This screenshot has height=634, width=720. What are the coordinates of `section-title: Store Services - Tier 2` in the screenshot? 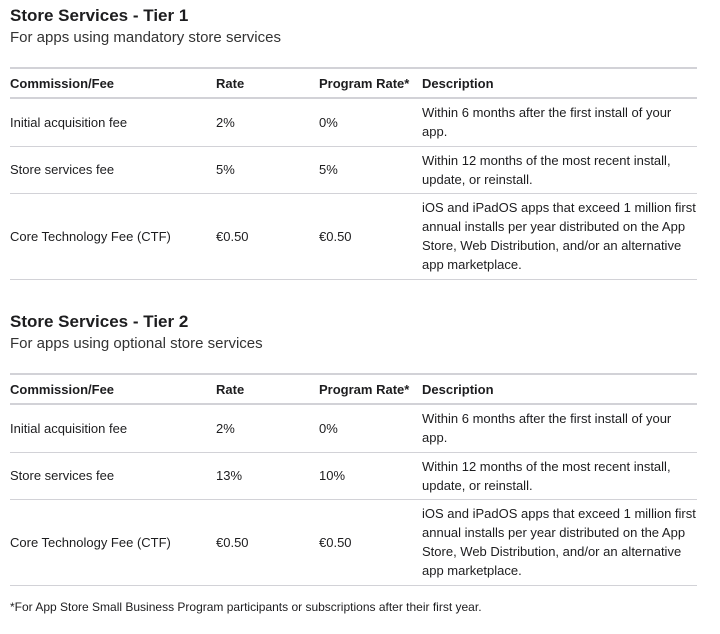 It's located at (99, 321).